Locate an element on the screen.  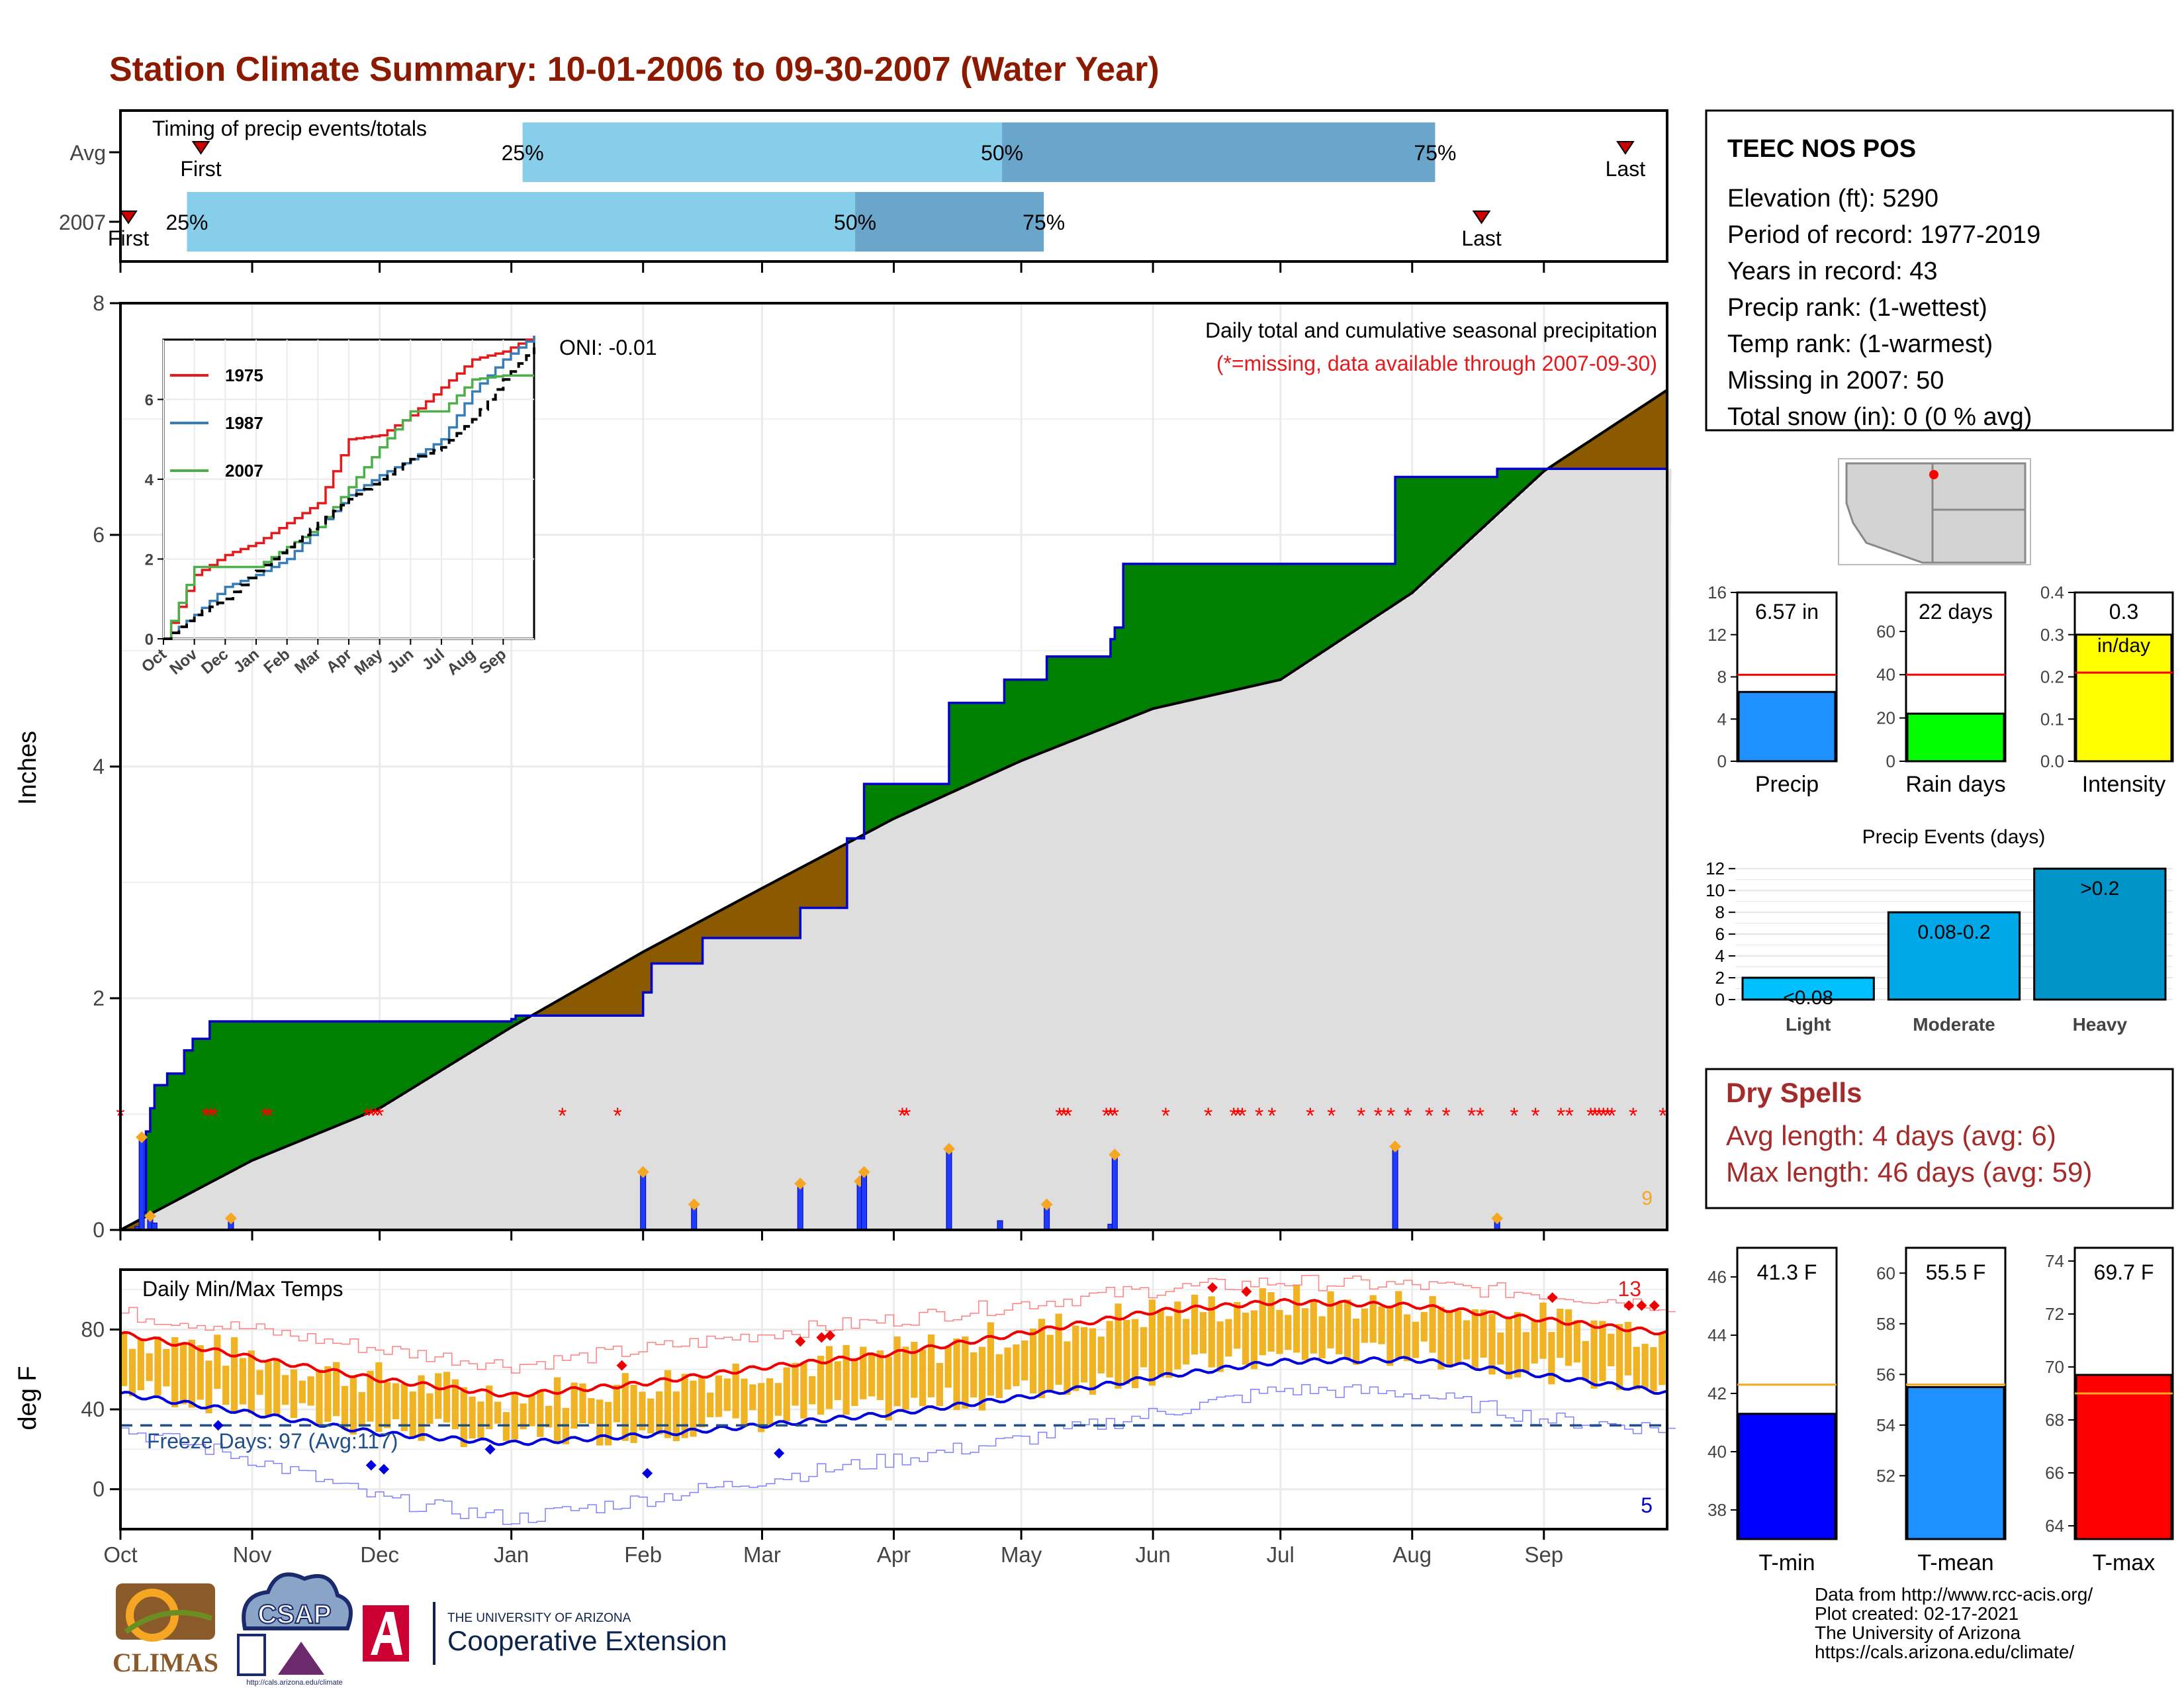
mini-bar-tick-label: 0.2 is located at coordinates (2052, 677).